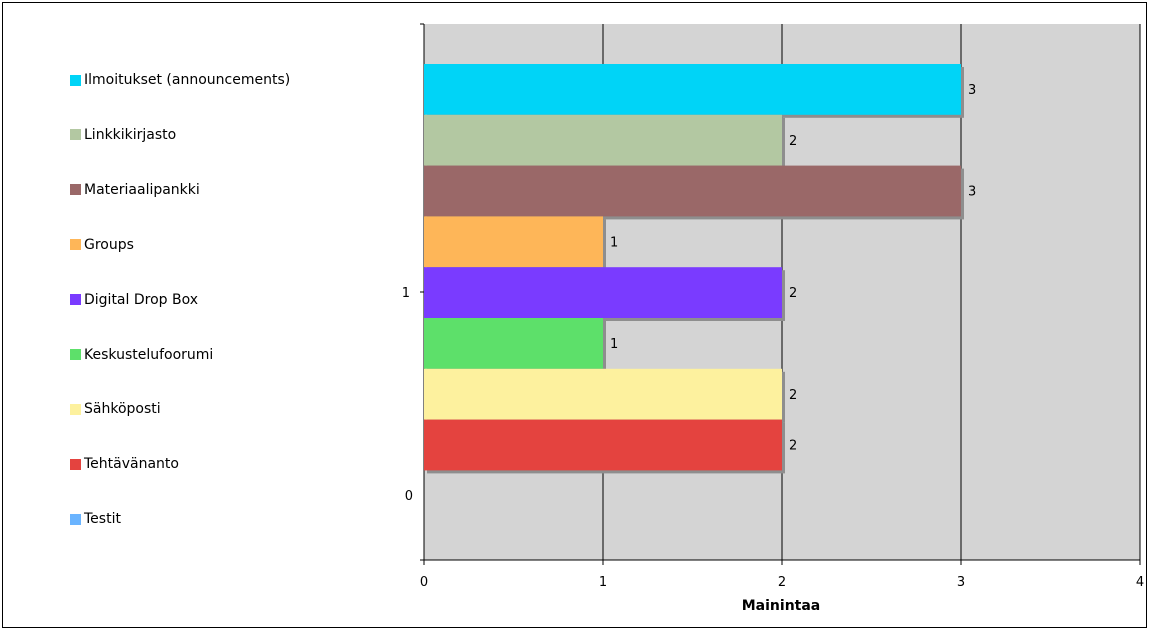  I want to click on legend-label: Groups, so click(109, 244).